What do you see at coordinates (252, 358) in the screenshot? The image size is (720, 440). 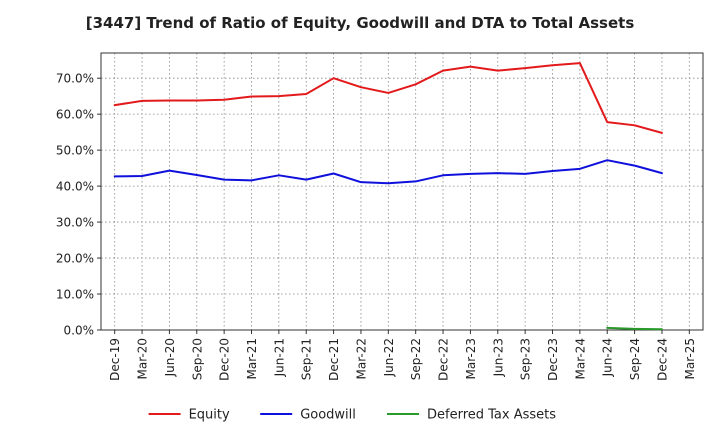 I see `x-tick-label: Mar-21` at bounding box center [252, 358].